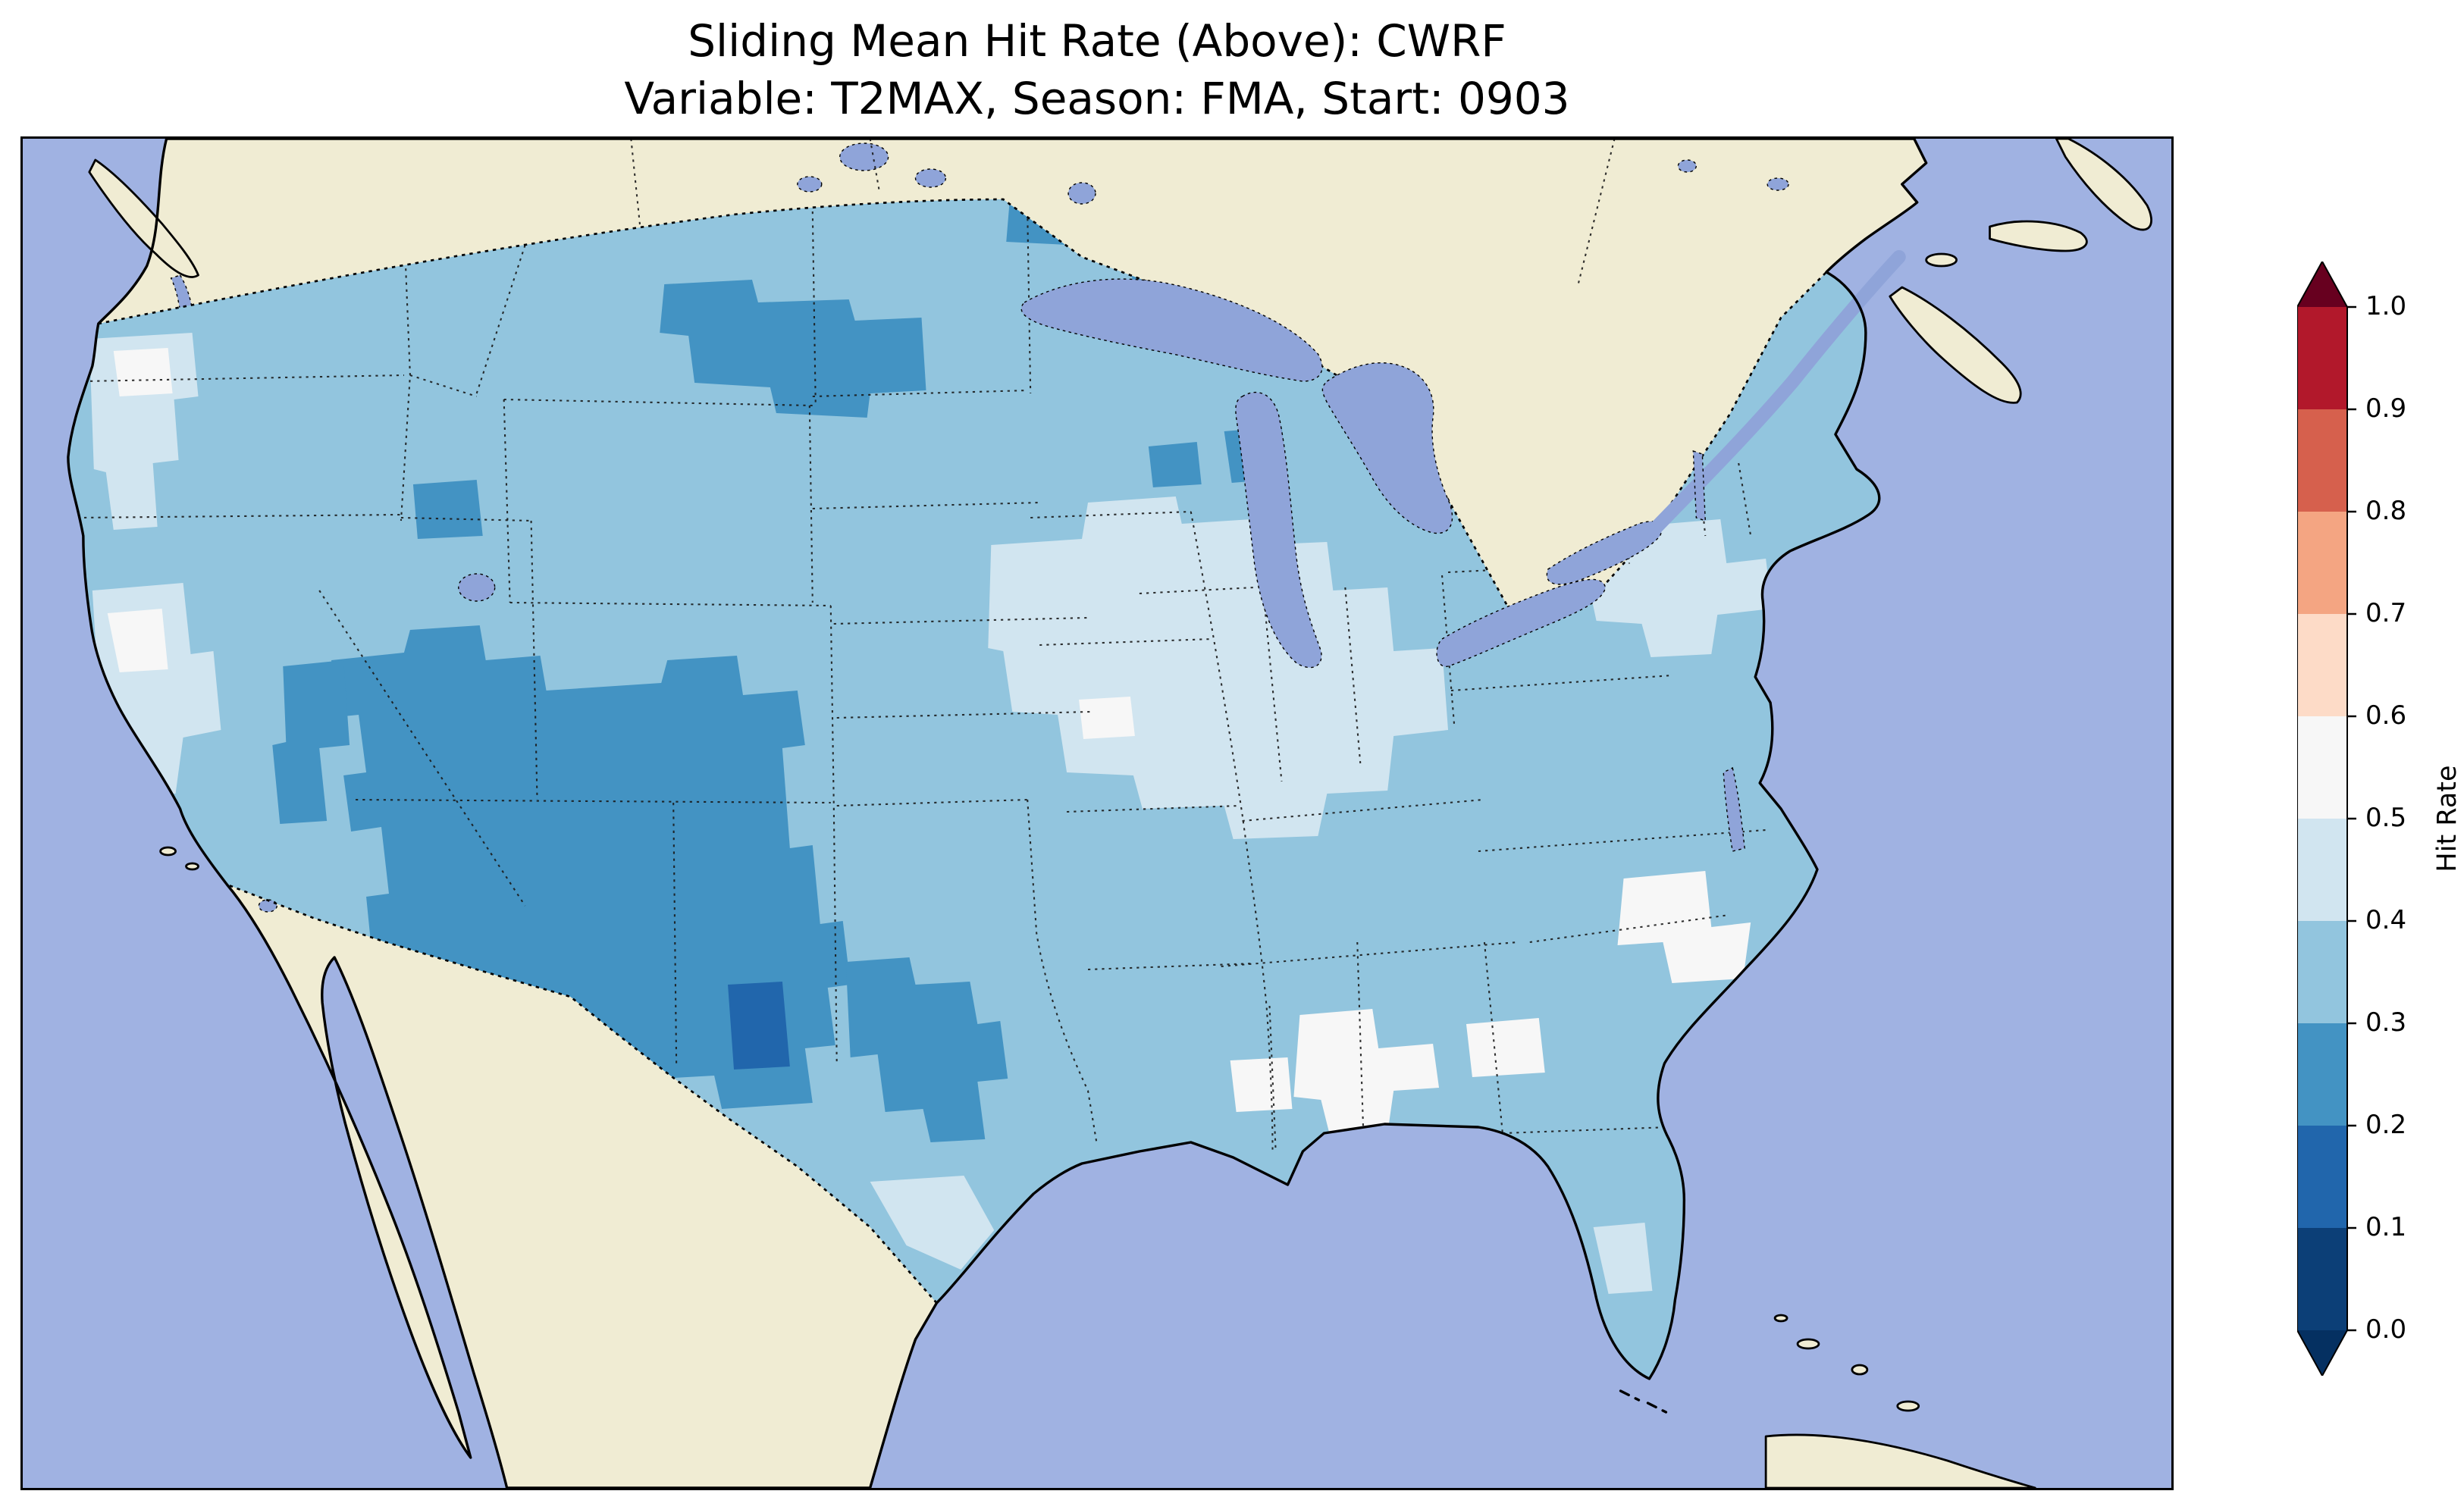 The height and width of the screenshot is (1494, 2464). I want to click on colorbar-segment-0.6-0.7, so click(2322, 665).